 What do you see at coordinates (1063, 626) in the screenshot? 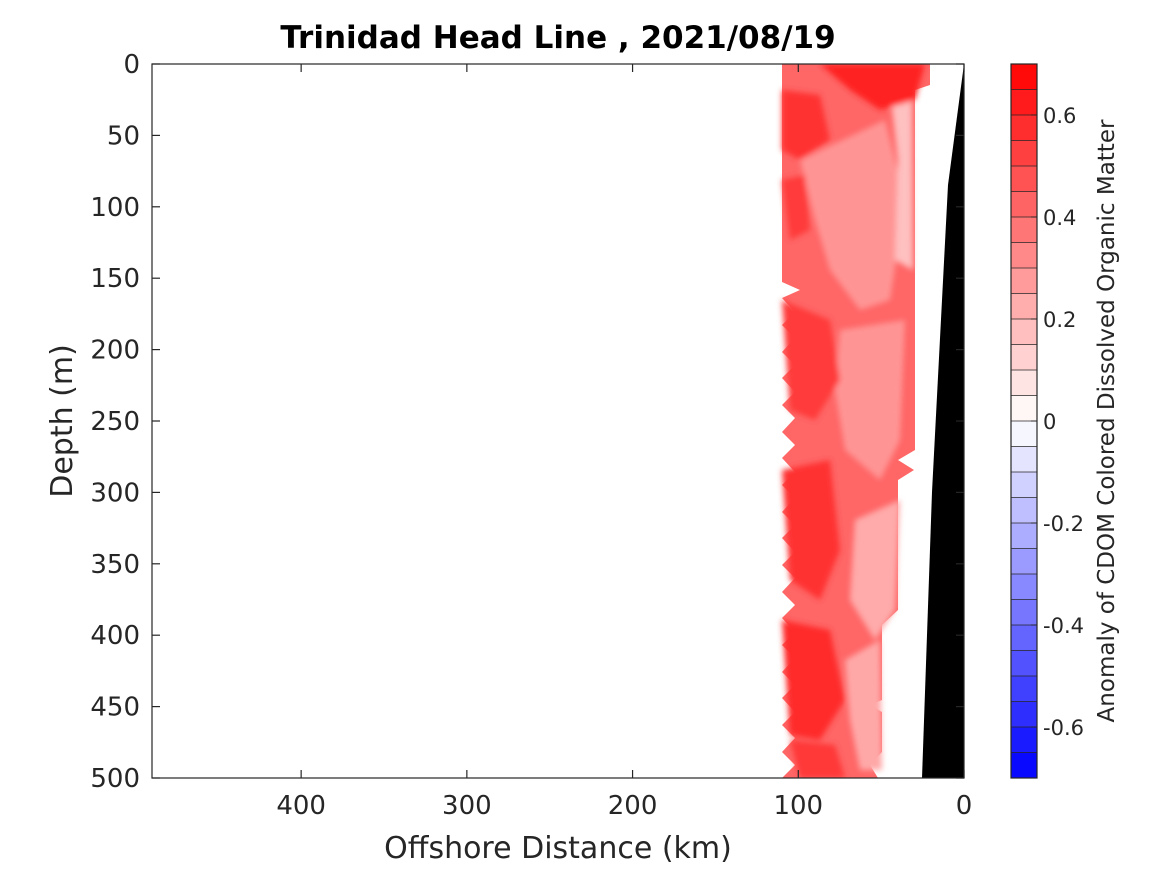
I see `colorbar-tick-label: -0.4` at bounding box center [1063, 626].